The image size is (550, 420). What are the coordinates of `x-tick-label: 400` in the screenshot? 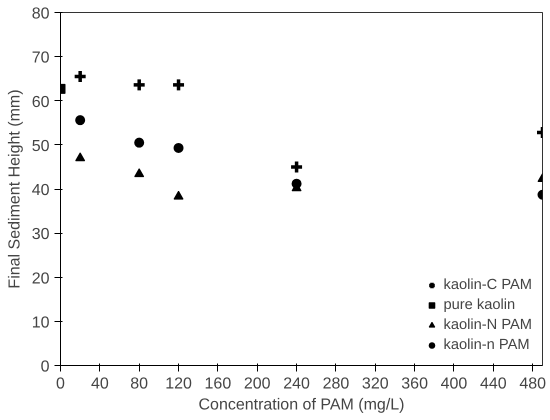 It's located at (454, 384).